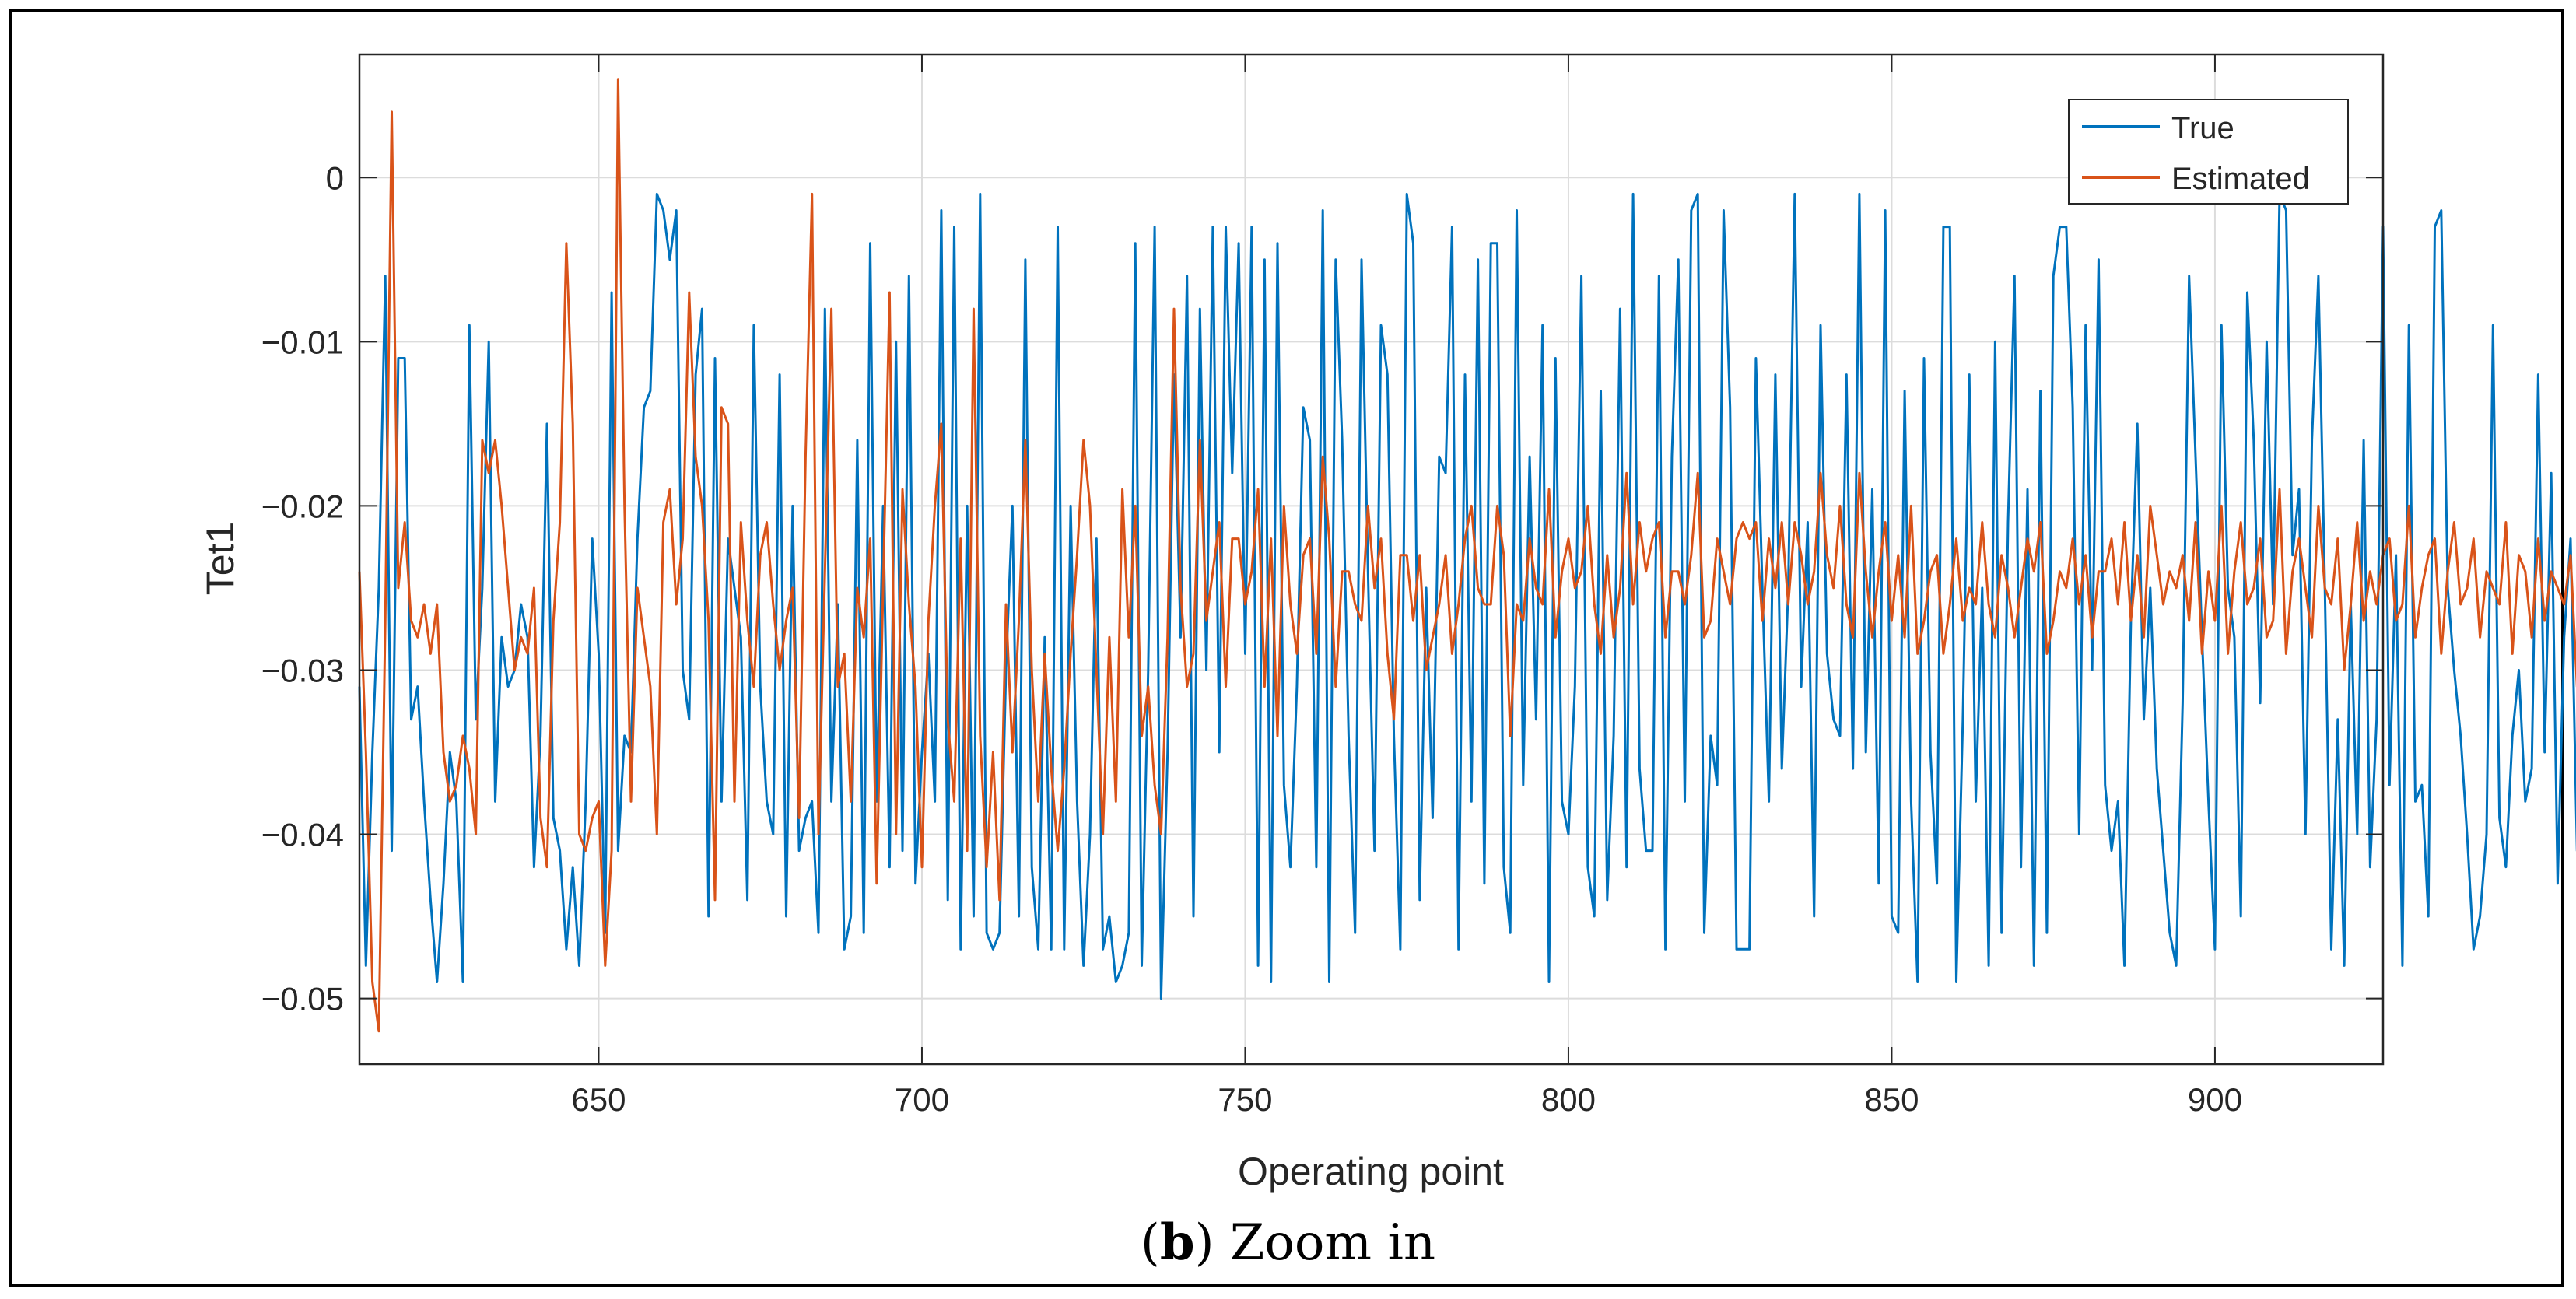 This screenshot has width=2576, height=1299. Describe the element at coordinates (302, 342) in the screenshot. I see `y-tick-label: −0.01` at that location.